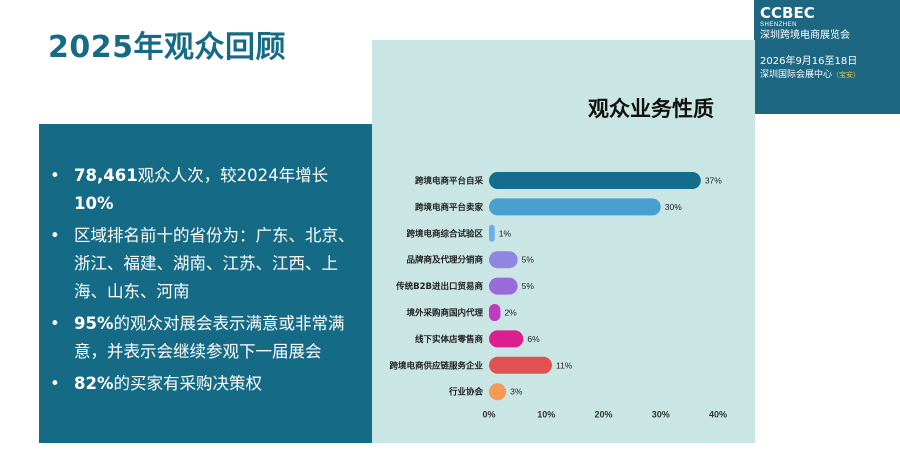 The image size is (900, 461). I want to click on brand-venue: 深圳国际会展中心（宝安）, so click(830, 75).